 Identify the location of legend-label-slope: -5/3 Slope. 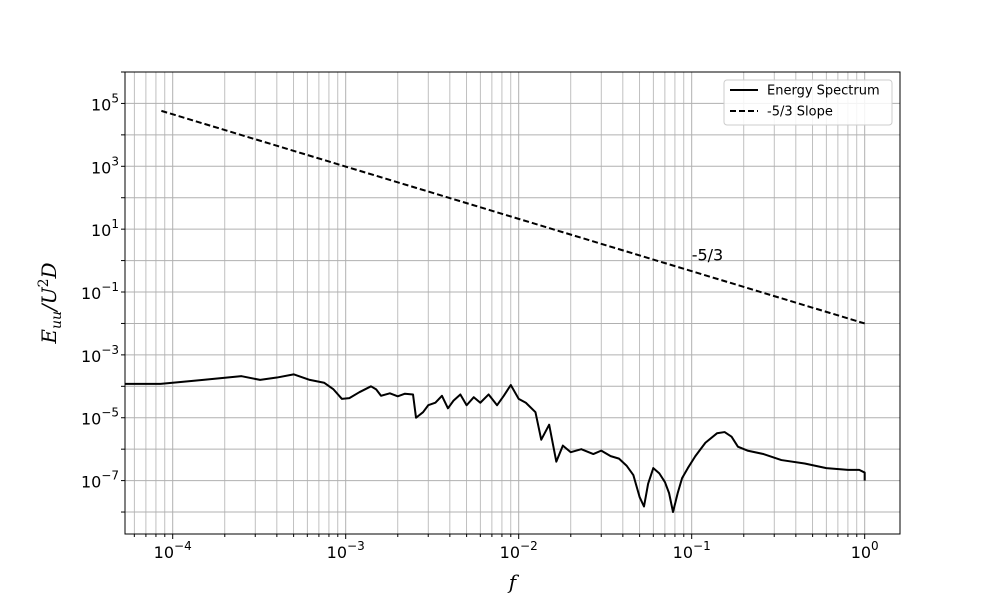
(800, 112).